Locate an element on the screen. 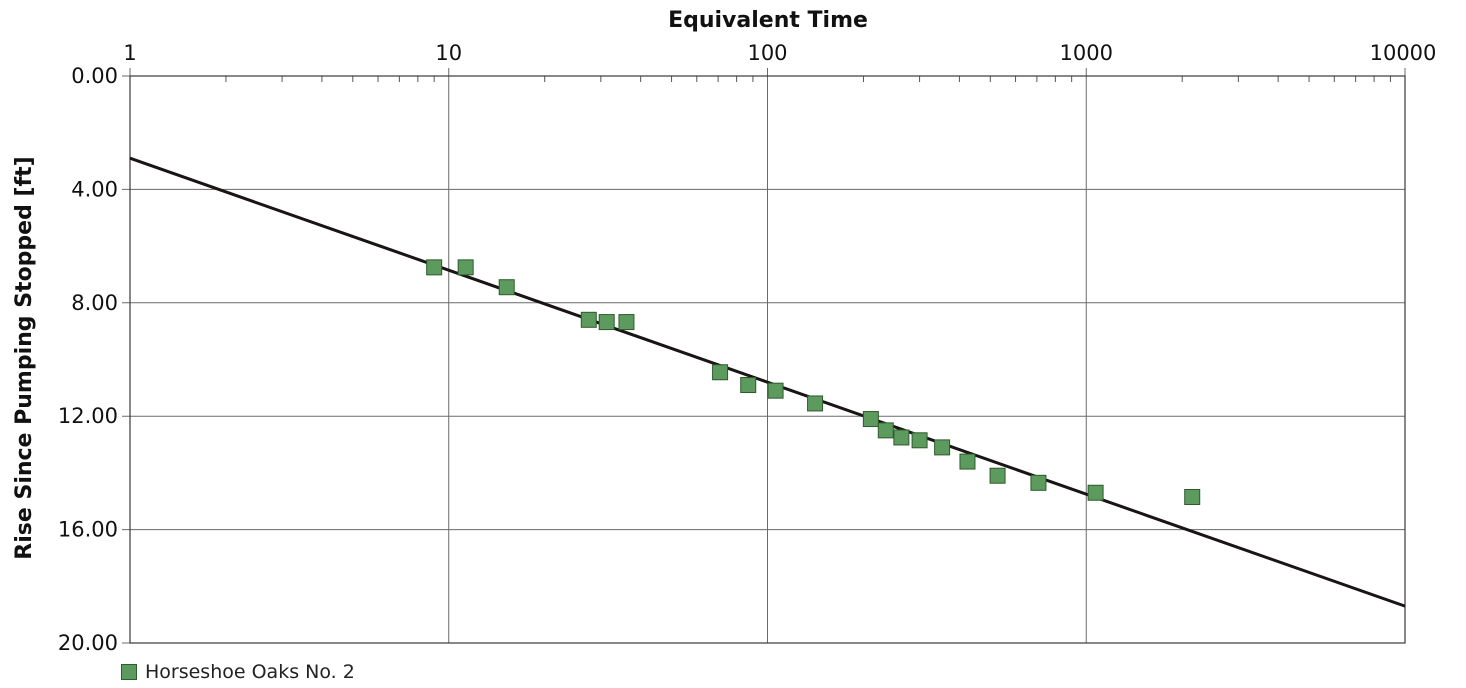 This screenshot has height=688, width=1466. x-tick-label: 1000 is located at coordinates (1086, 53).